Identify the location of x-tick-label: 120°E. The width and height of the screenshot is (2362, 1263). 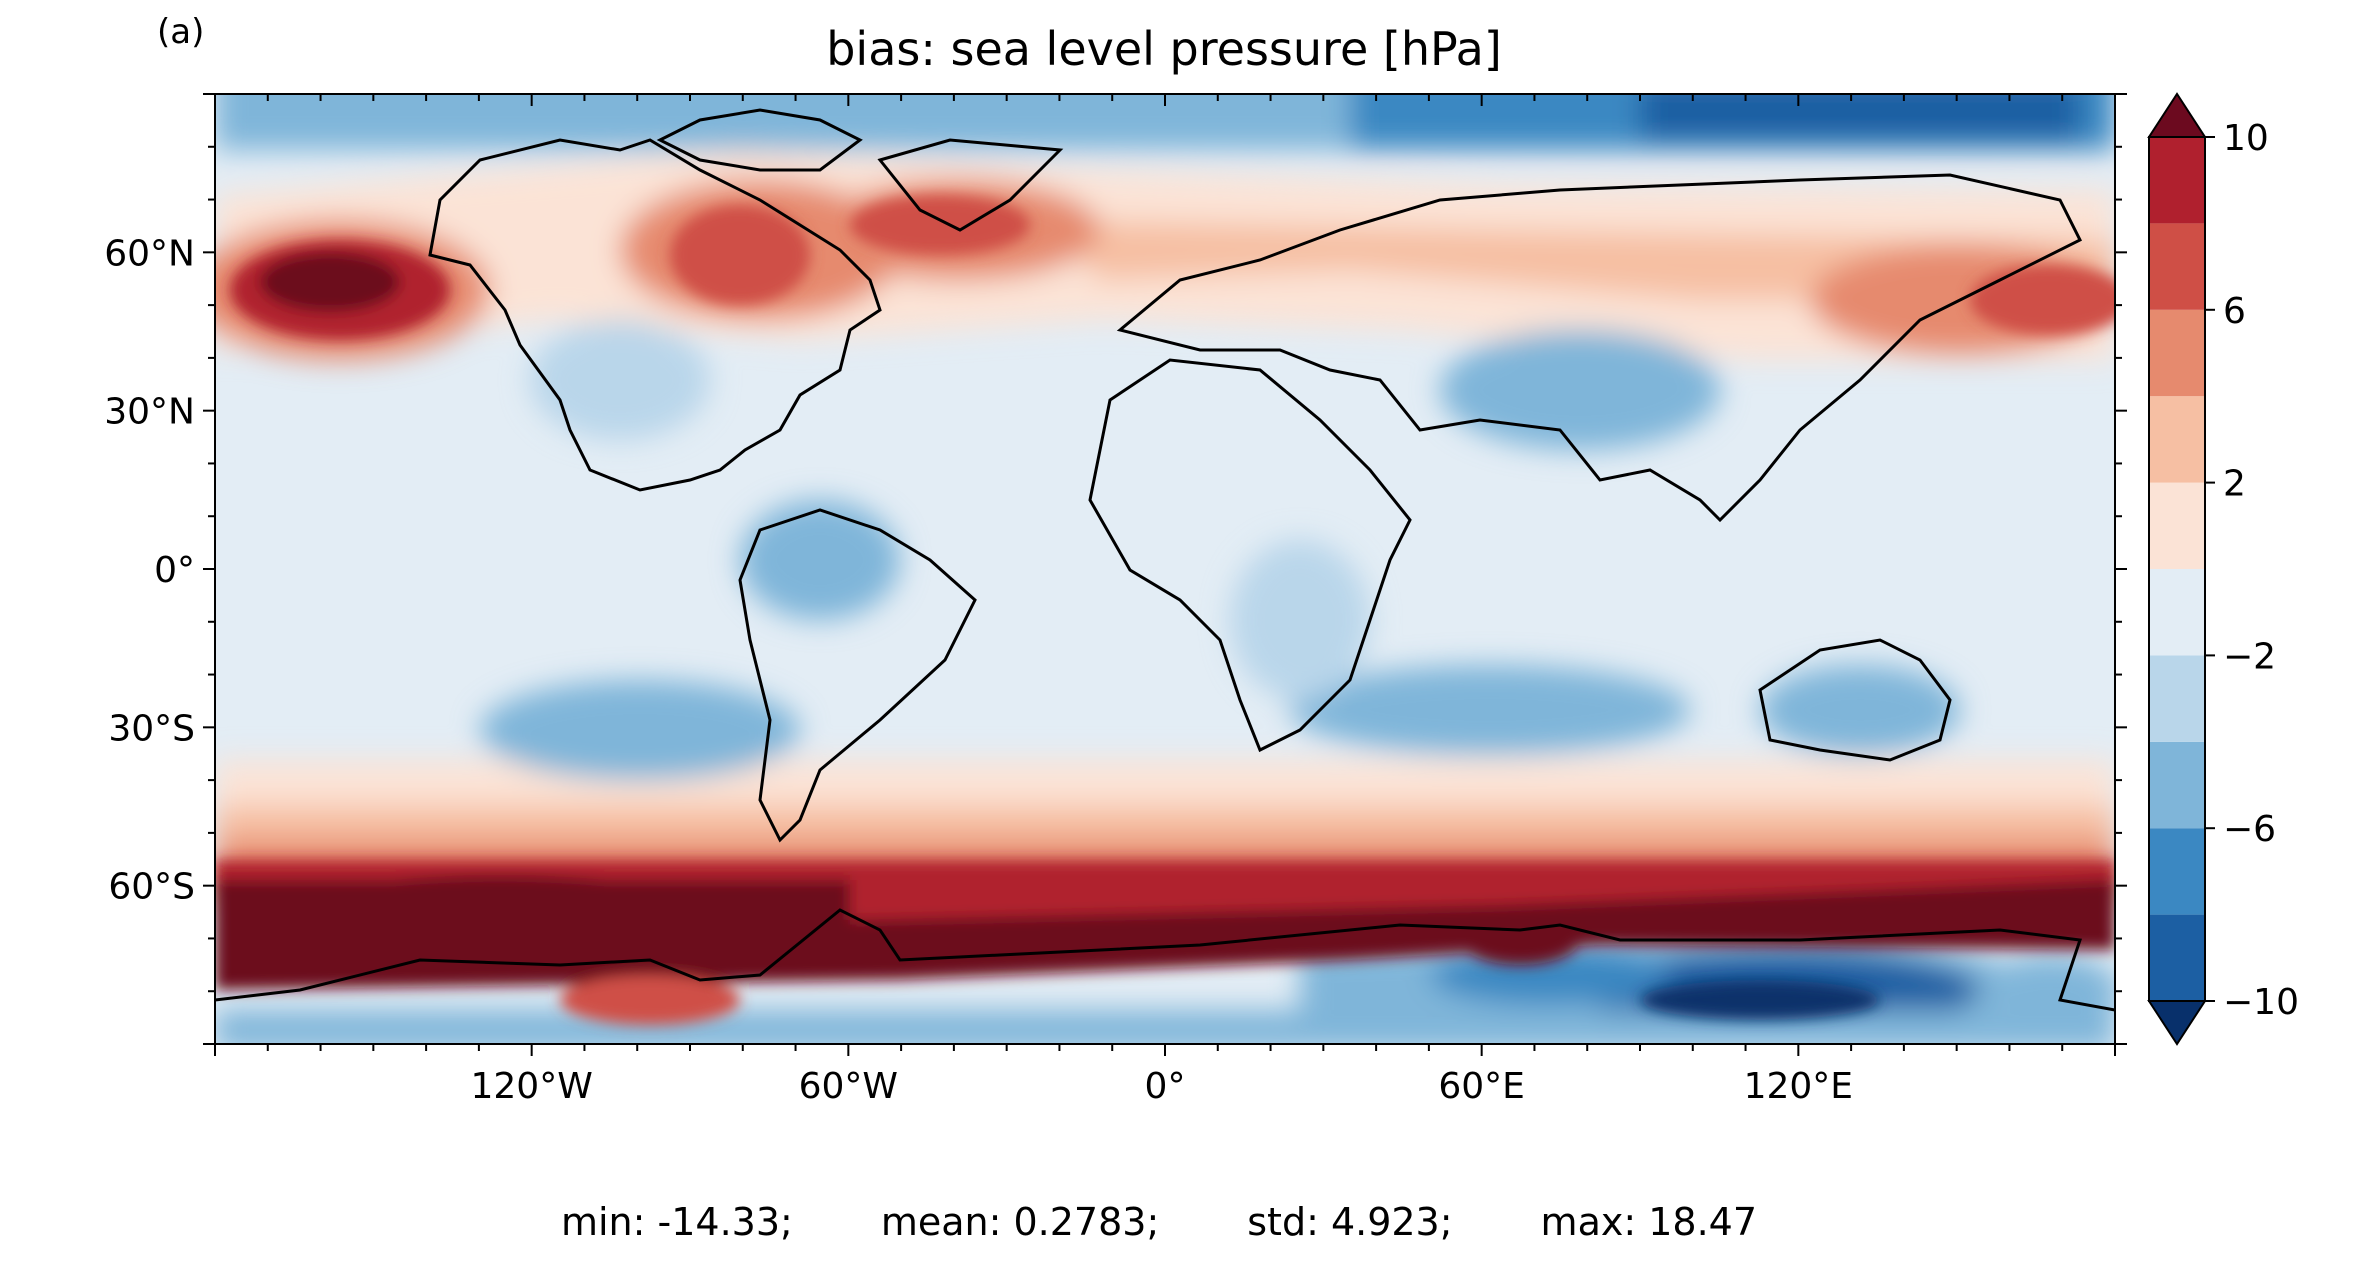
(1798, 1086).